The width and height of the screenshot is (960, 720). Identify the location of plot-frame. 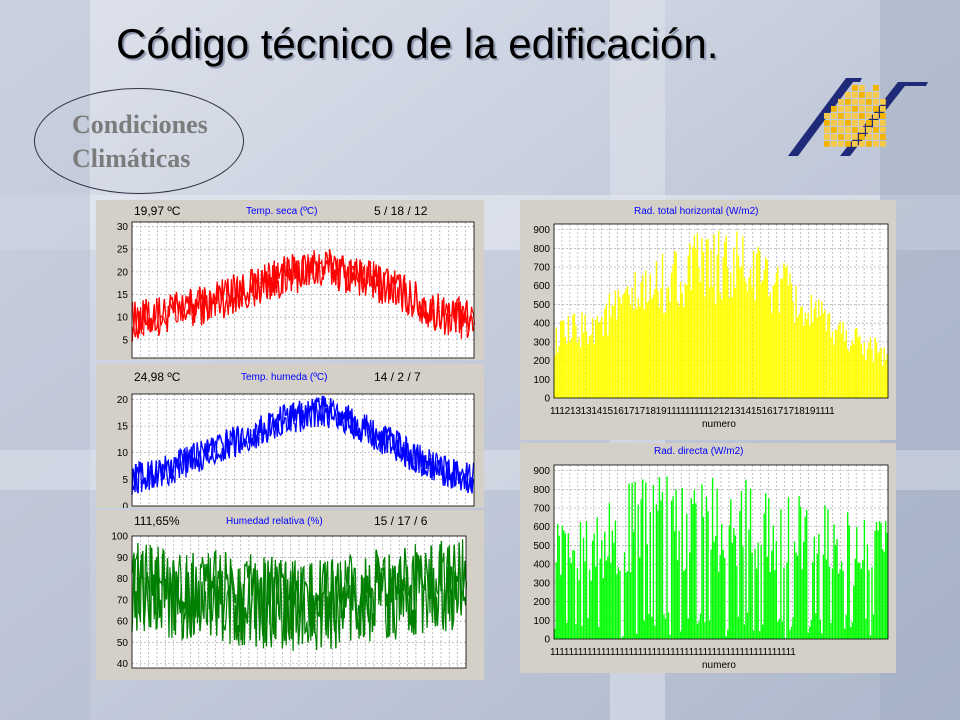
(303, 290).